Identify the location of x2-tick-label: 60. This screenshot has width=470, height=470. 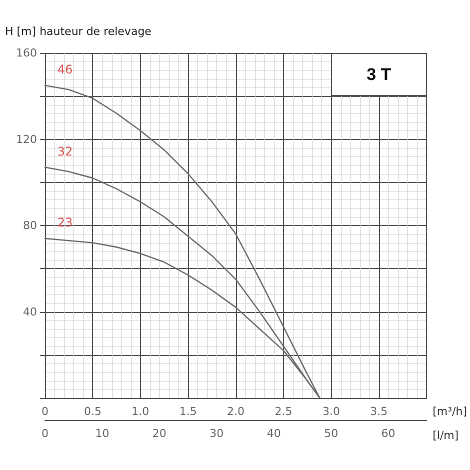
(388, 433).